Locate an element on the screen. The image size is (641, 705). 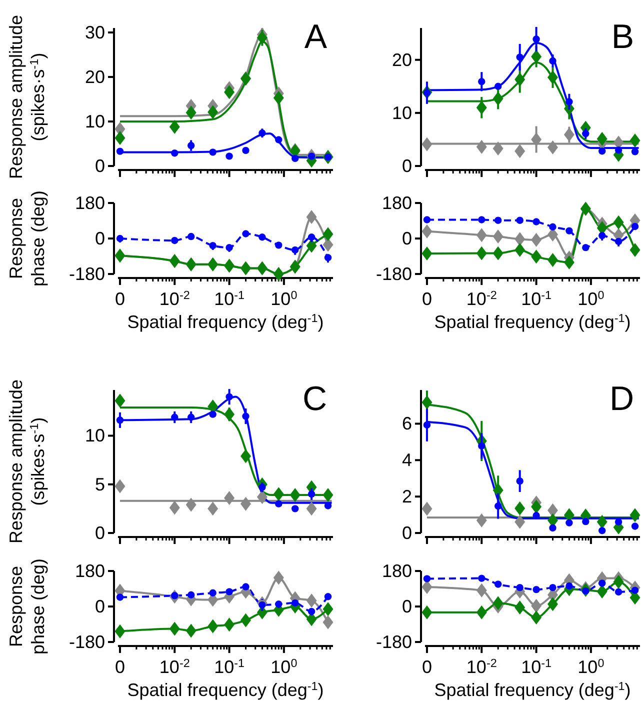
chart-title: B is located at coordinates (622, 37).